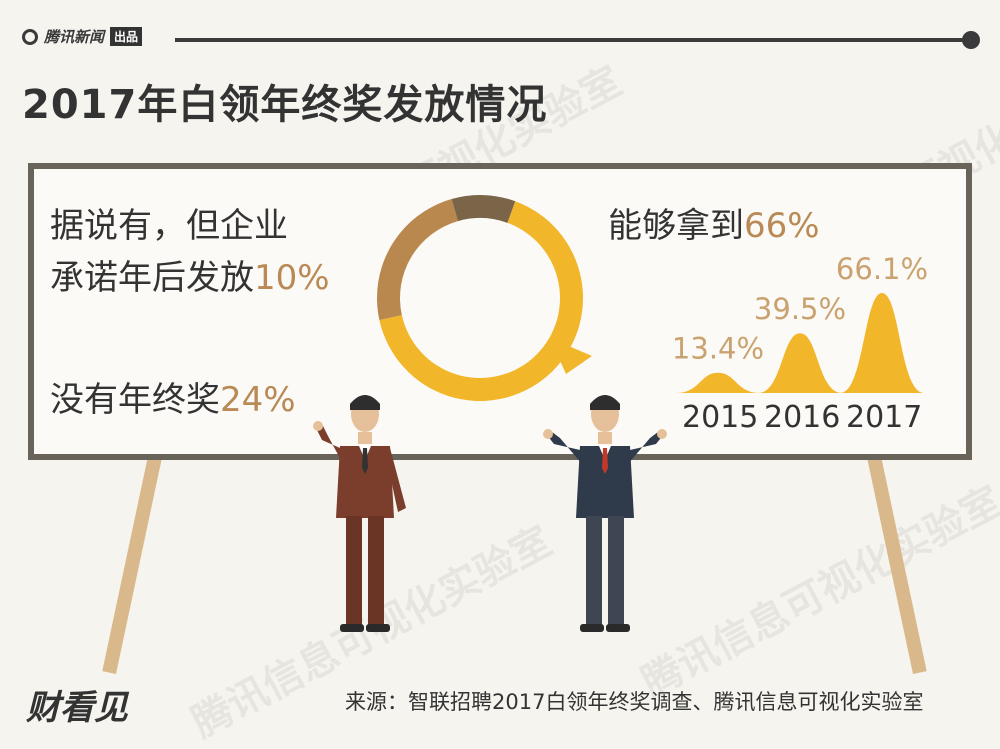 This screenshot has width=1000, height=749. Describe the element at coordinates (484, 298) in the screenshot. I see `donut-chart` at that location.